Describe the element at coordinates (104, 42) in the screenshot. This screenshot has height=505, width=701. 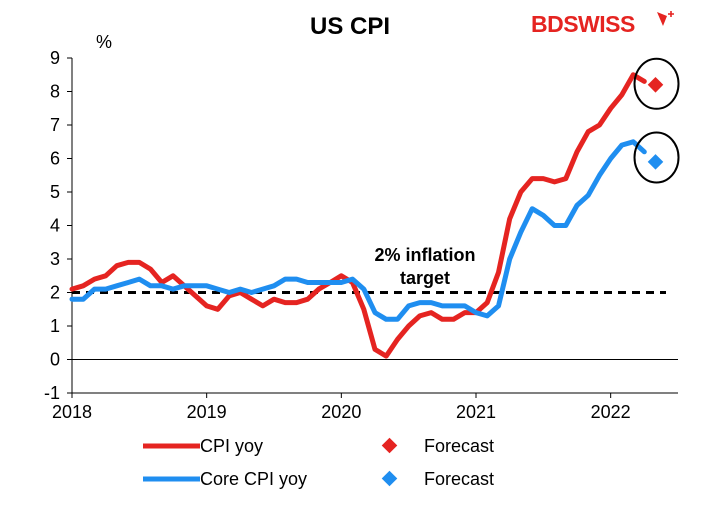
I see `y-axis-unit: %` at that location.